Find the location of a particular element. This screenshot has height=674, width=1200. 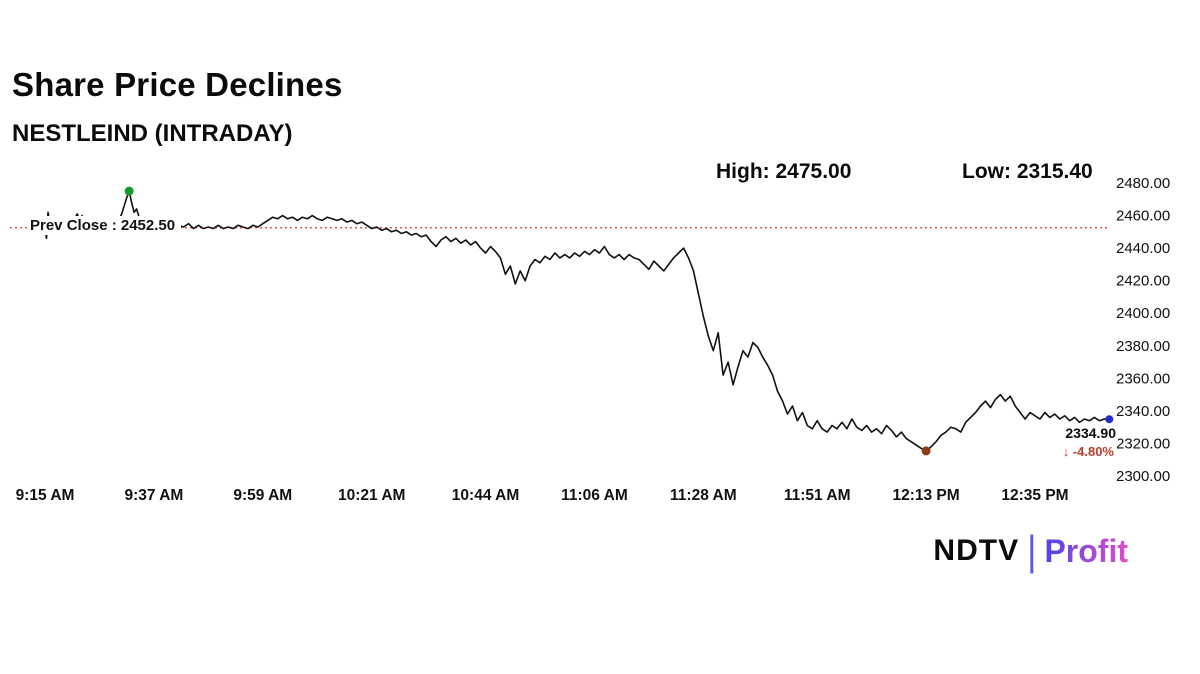

low-marker-dot is located at coordinates (926, 451).